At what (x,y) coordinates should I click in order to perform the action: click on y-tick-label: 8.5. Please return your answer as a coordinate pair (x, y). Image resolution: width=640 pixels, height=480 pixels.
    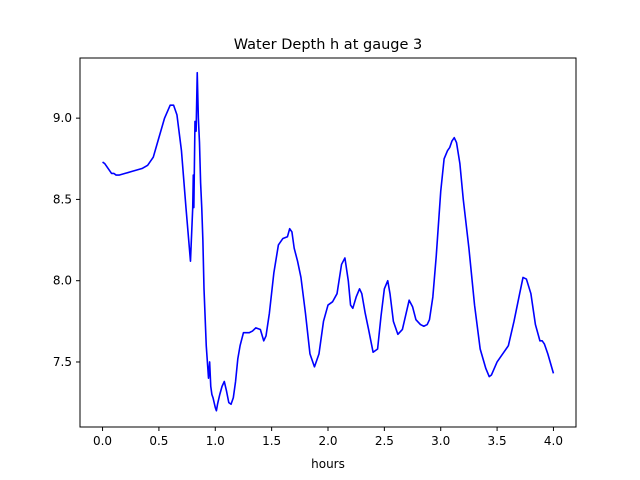
    Looking at the image, I should click on (62, 199).